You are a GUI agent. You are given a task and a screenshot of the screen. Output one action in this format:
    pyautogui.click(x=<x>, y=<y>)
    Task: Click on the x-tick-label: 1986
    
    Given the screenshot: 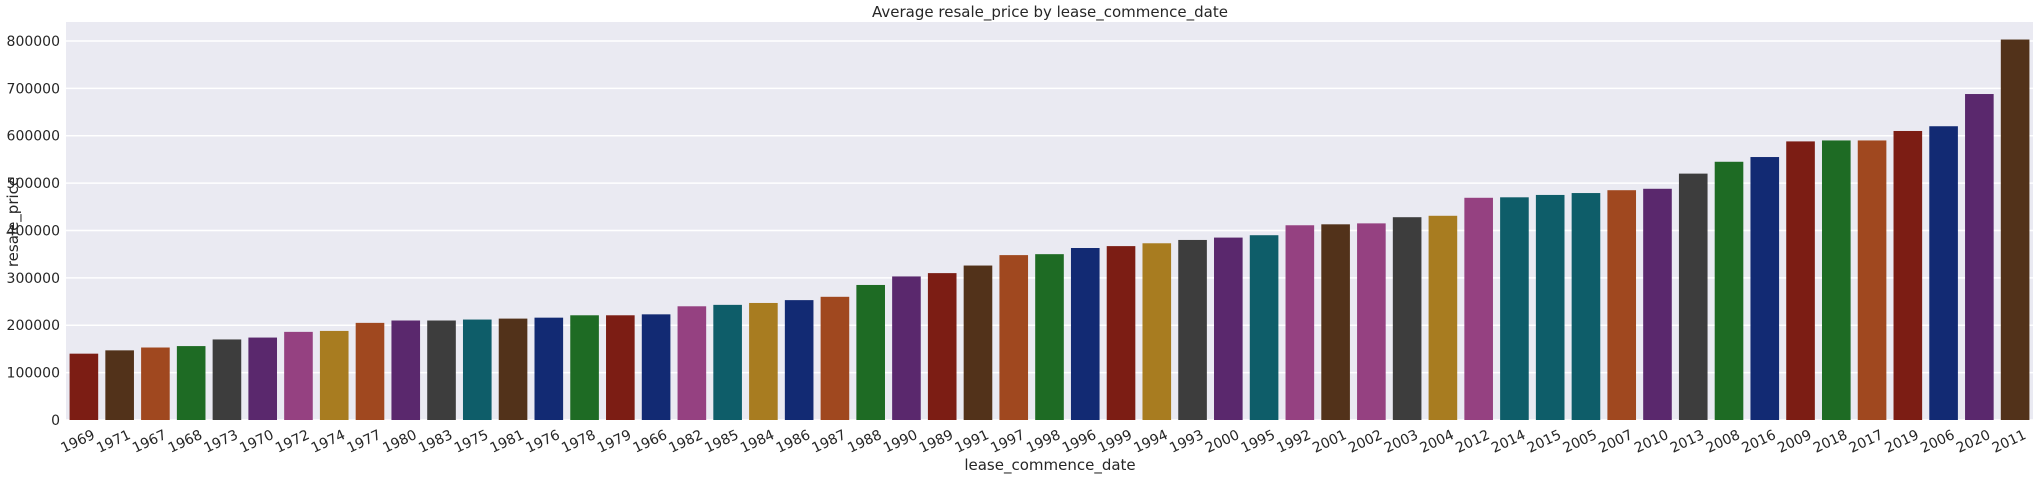 What is the action you would take?
    pyautogui.click(x=793, y=442)
    